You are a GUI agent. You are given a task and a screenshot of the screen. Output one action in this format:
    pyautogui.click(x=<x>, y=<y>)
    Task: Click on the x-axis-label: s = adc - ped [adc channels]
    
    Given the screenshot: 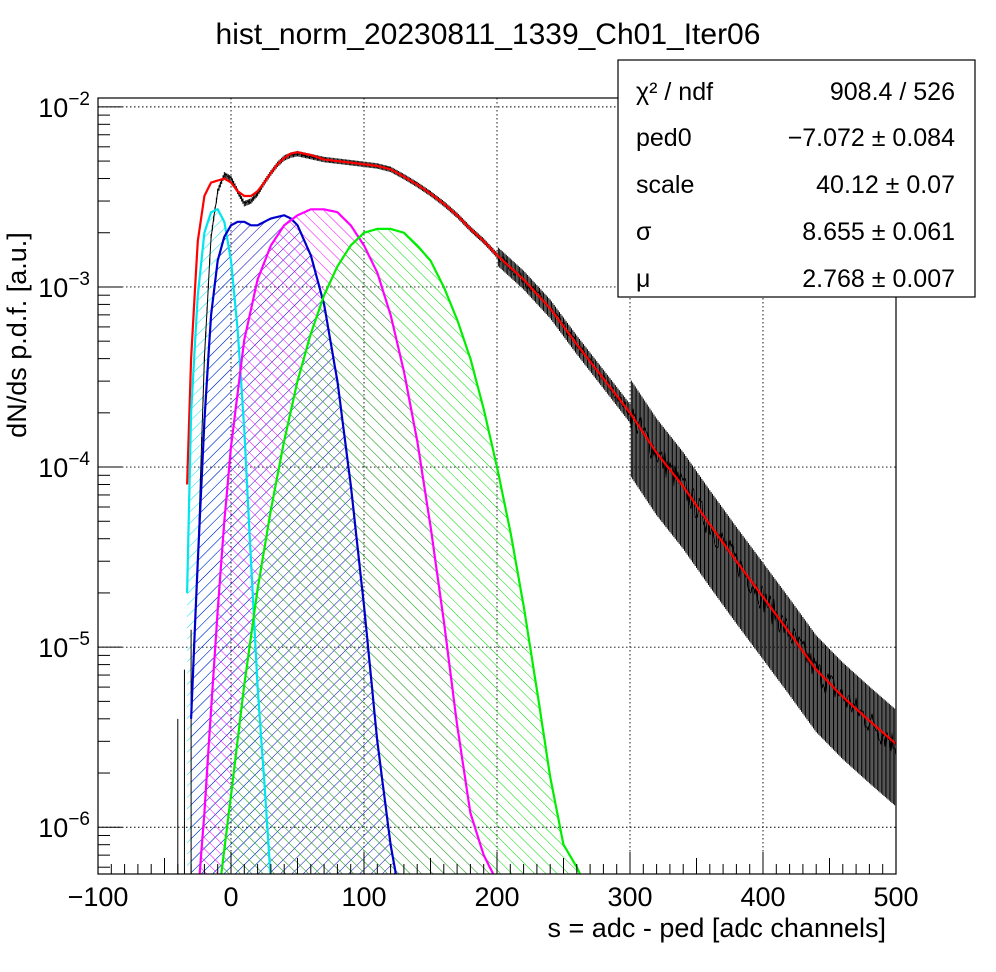 What is the action you would take?
    pyautogui.click(x=717, y=928)
    